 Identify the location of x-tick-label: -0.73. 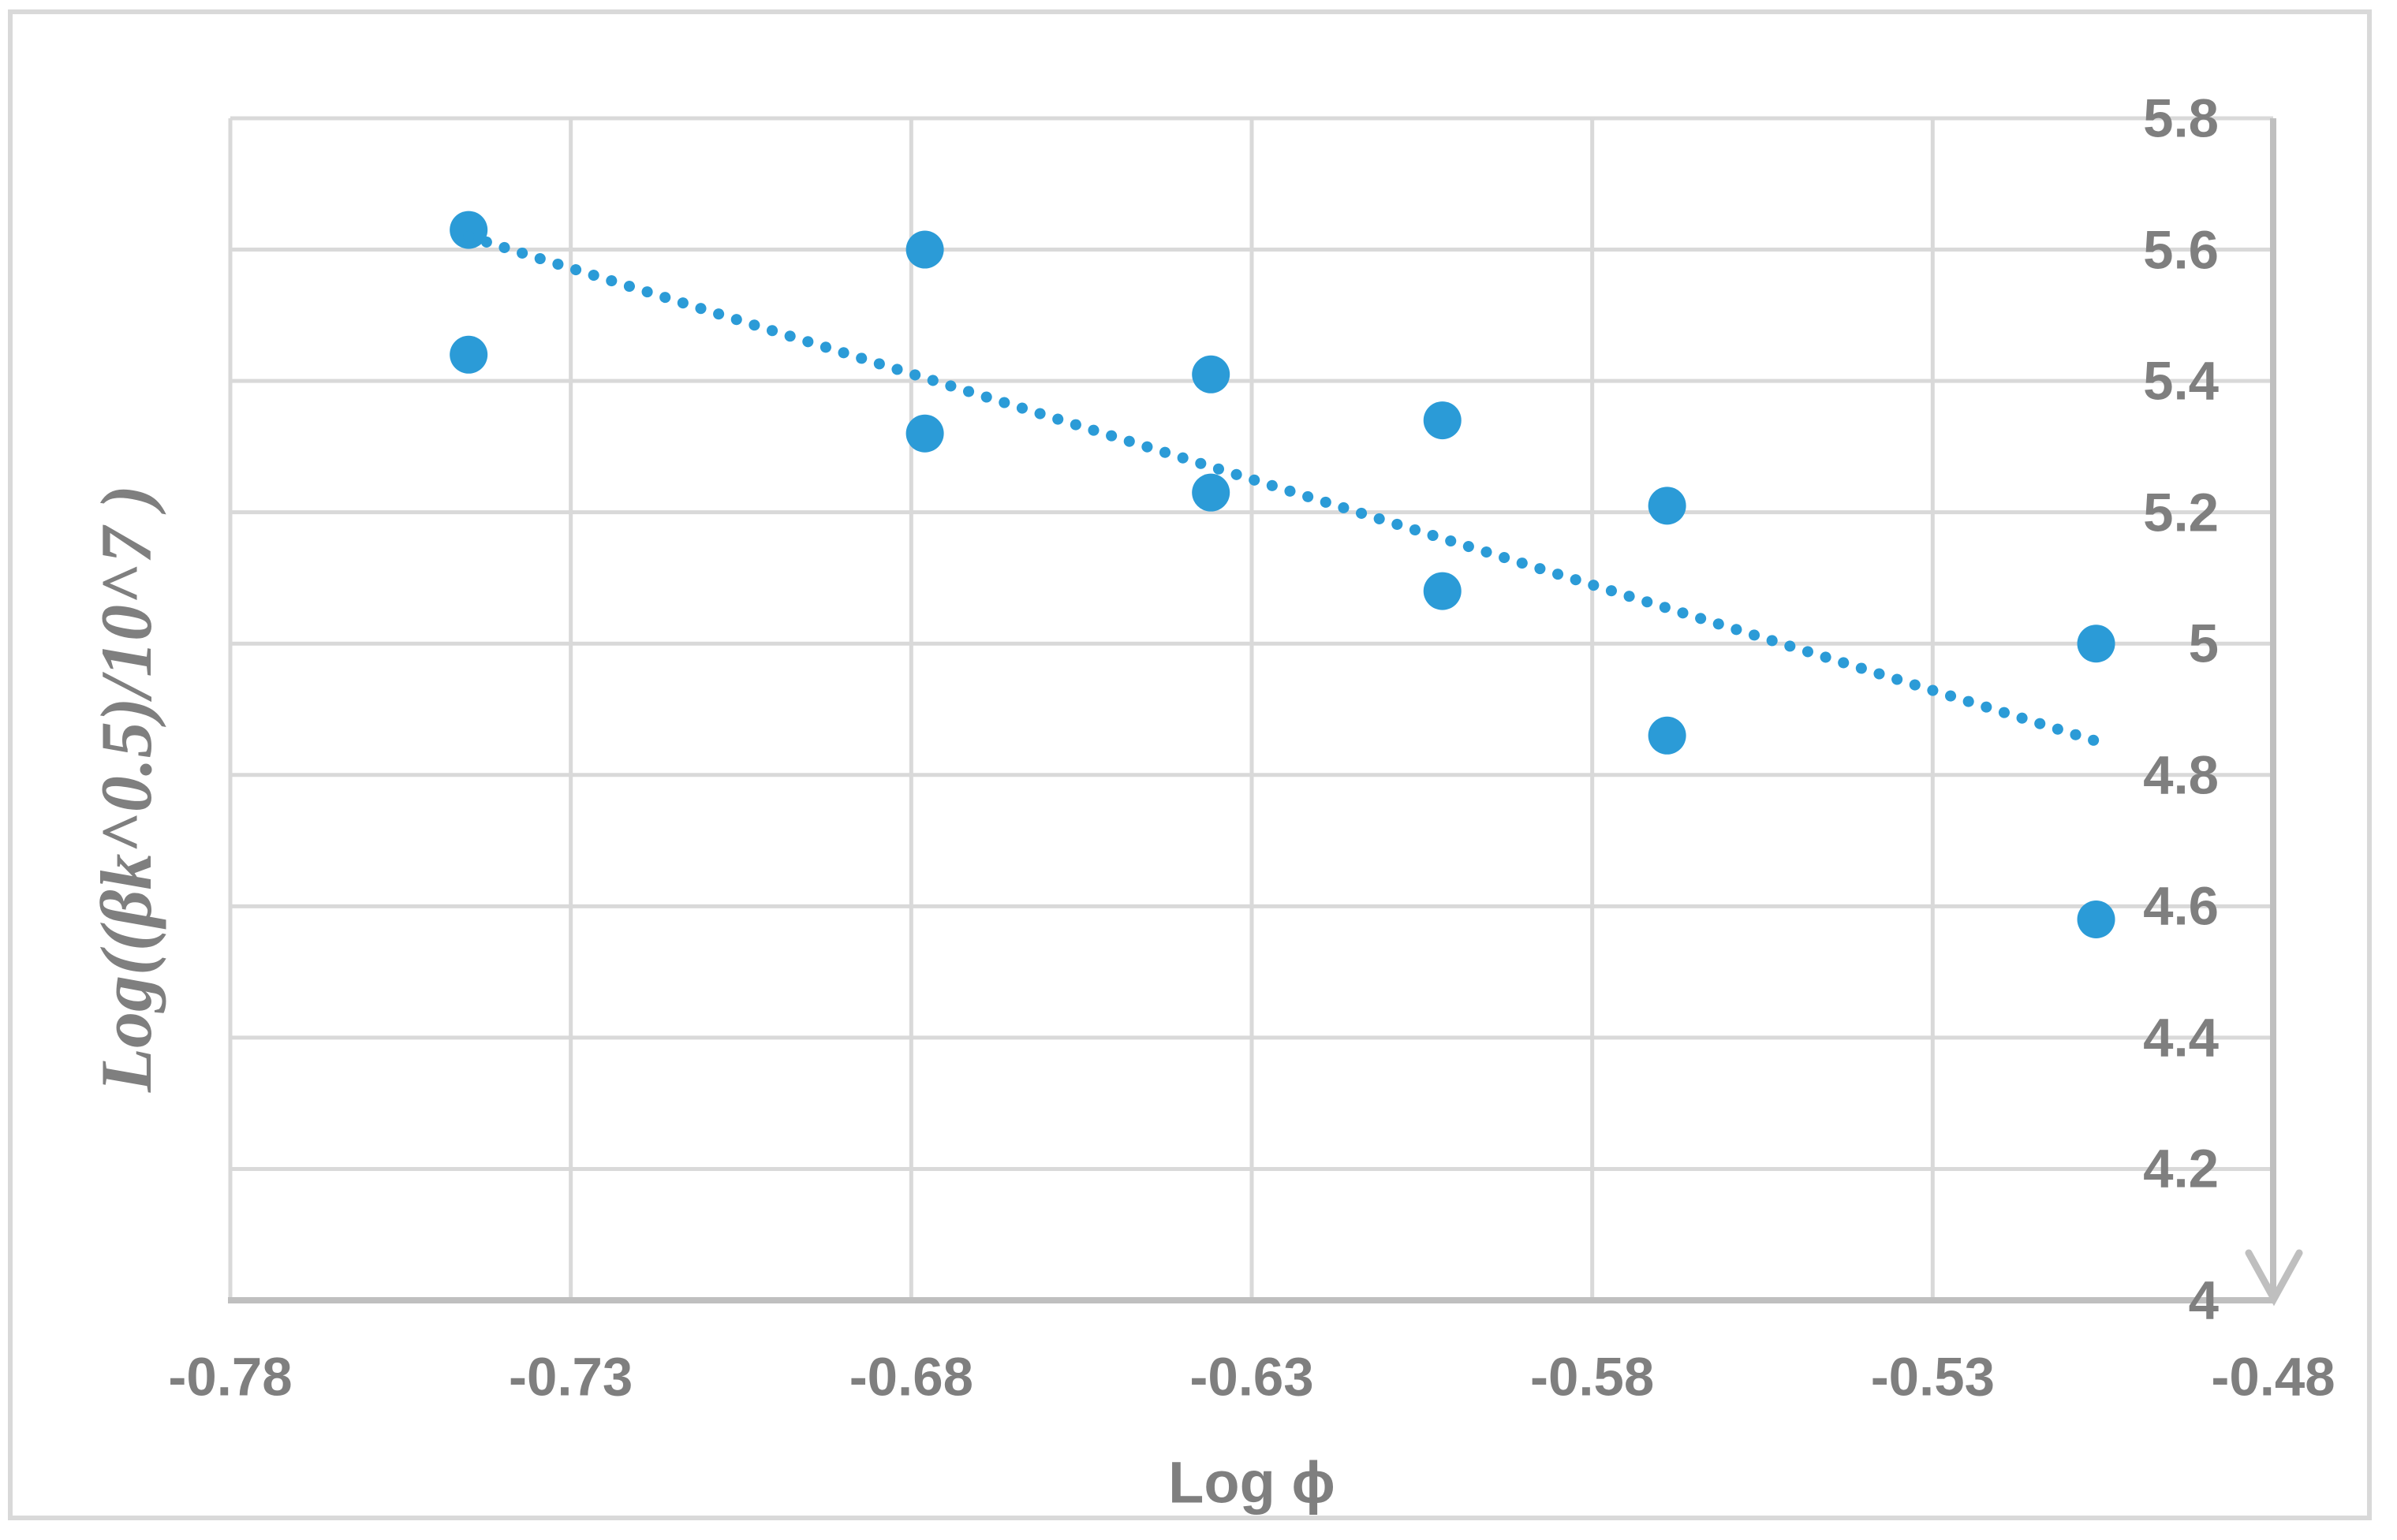
(571, 1377).